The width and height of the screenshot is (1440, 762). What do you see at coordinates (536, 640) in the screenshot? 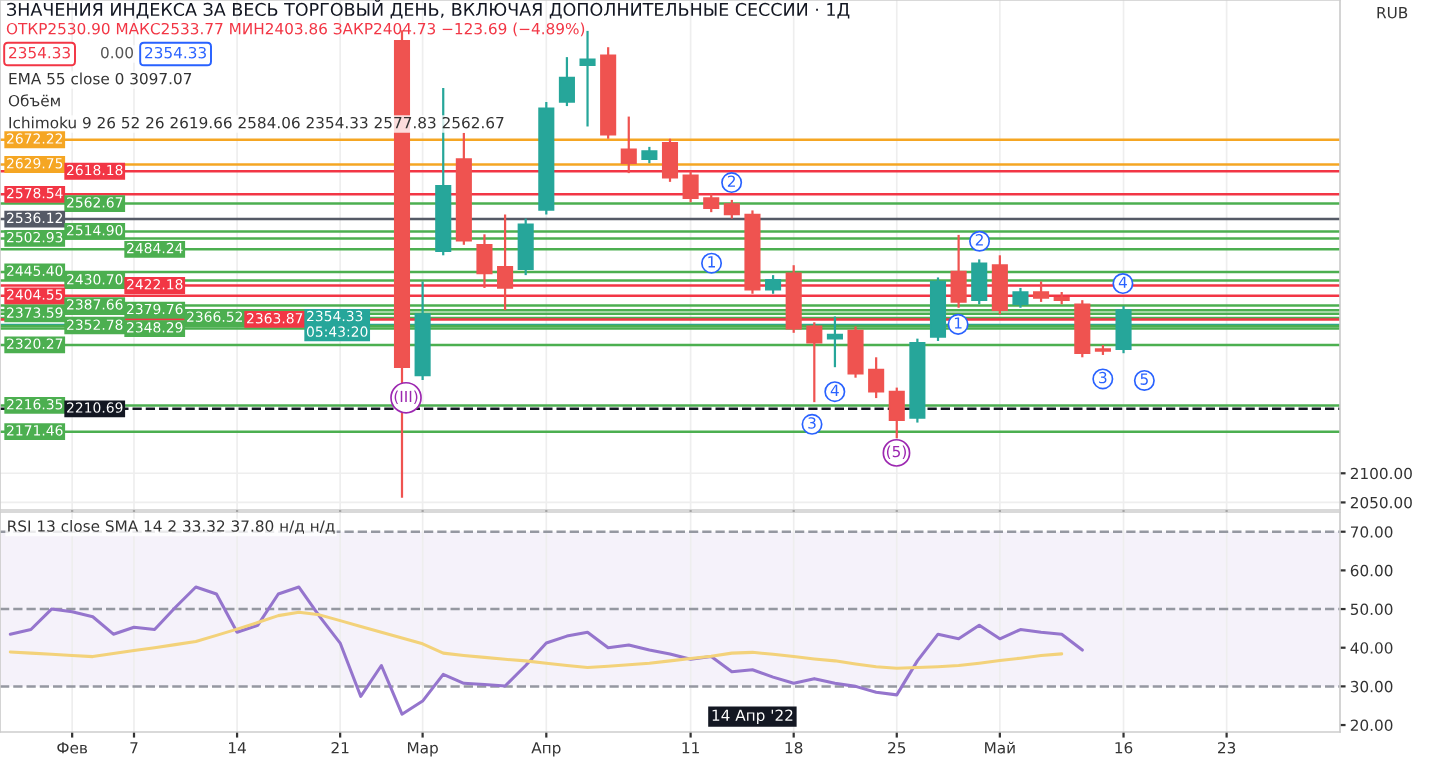
I see `line-series` at bounding box center [536, 640].